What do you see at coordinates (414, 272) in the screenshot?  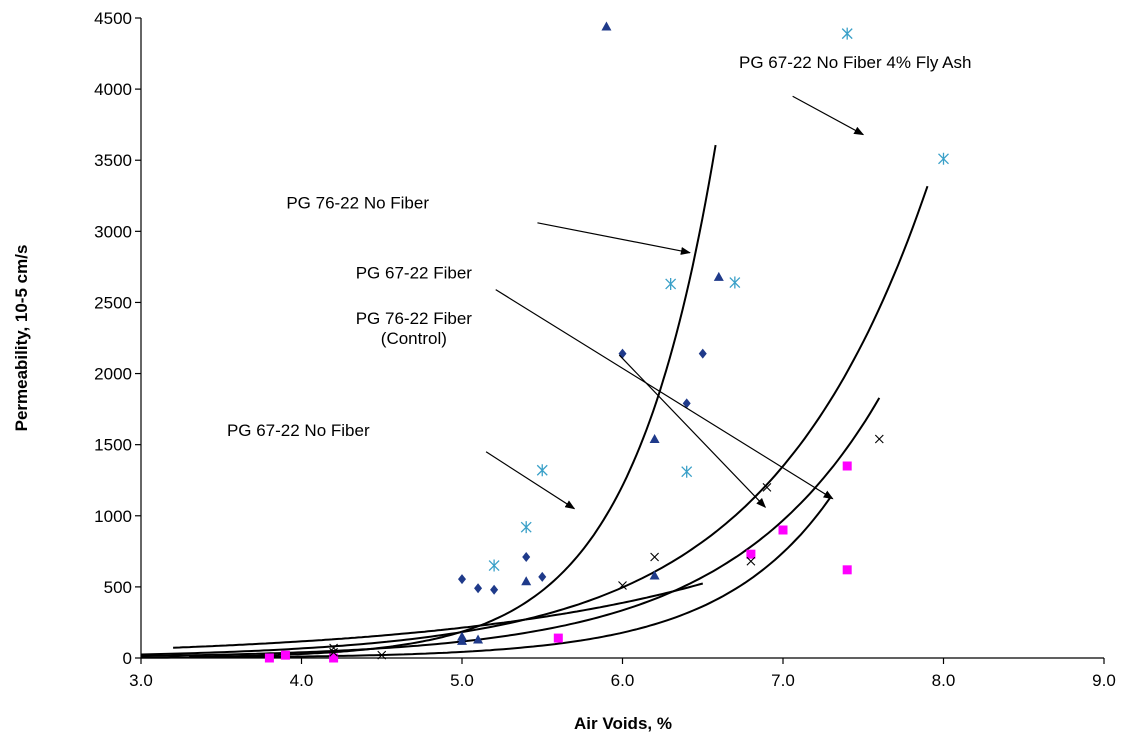 I see `curve-annotation-label: PG 67-22 Fiber` at bounding box center [414, 272].